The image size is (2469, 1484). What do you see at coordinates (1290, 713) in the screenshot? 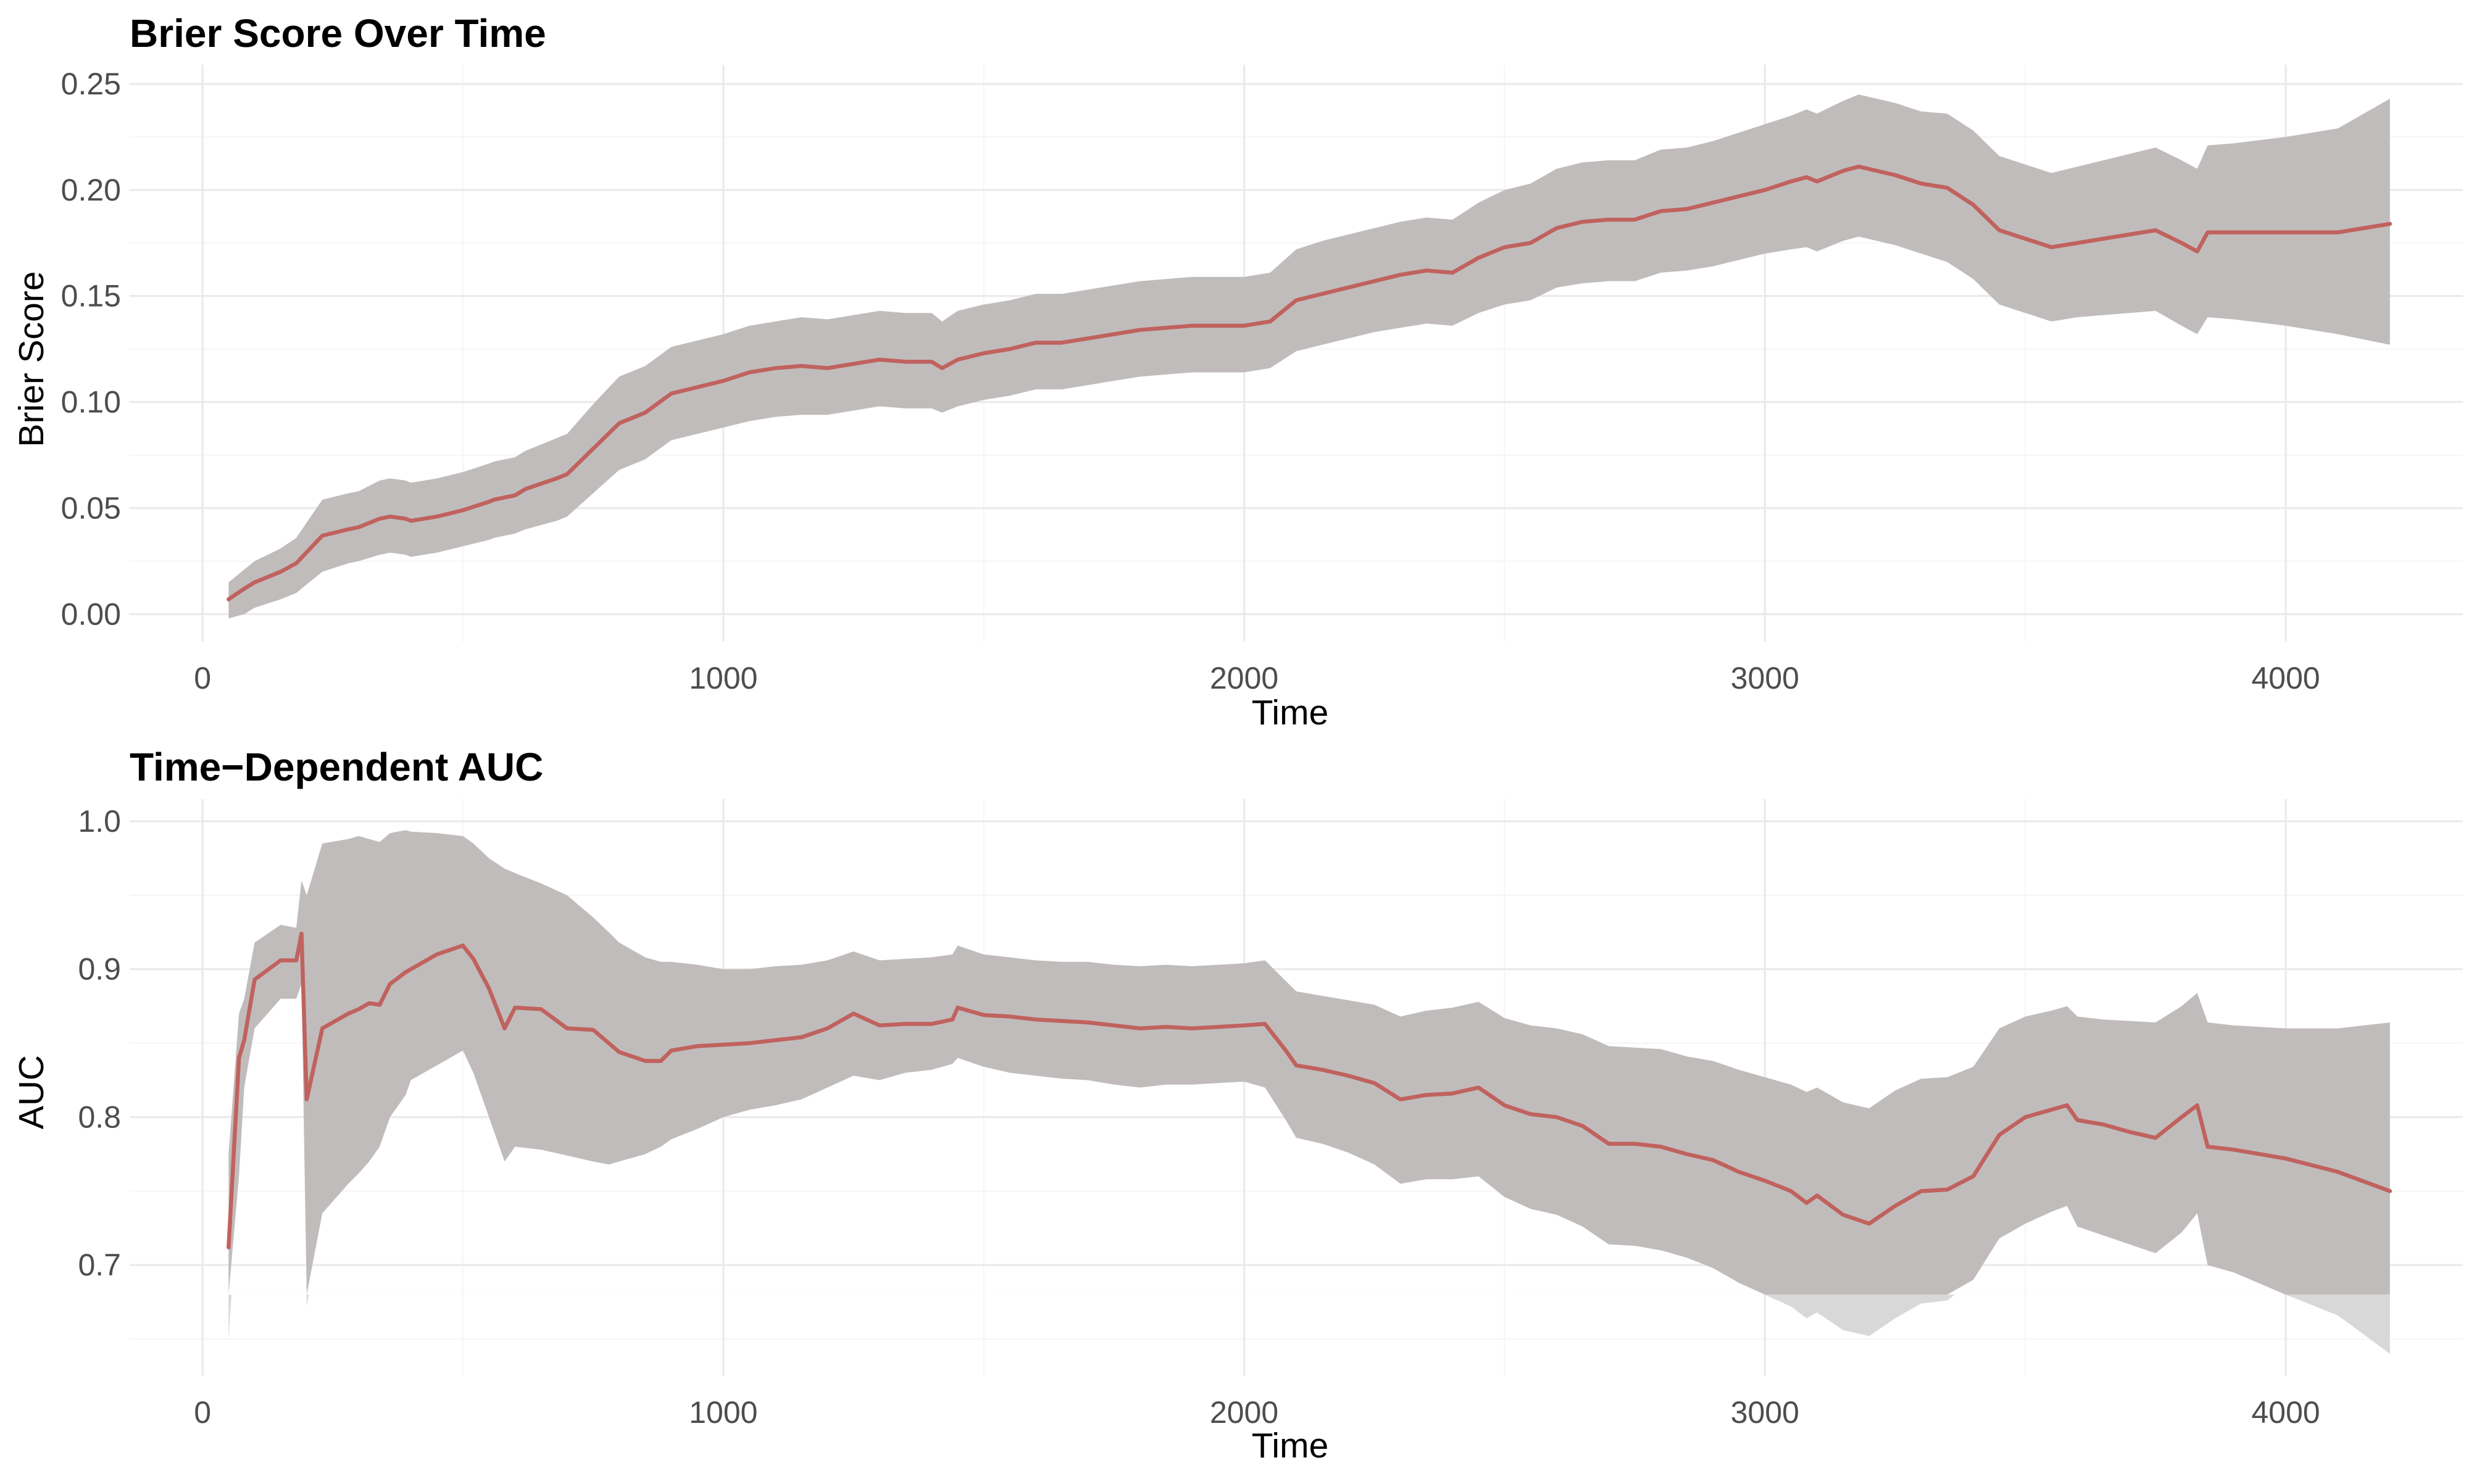
I see `brier-x-axis-label: Time` at bounding box center [1290, 713].